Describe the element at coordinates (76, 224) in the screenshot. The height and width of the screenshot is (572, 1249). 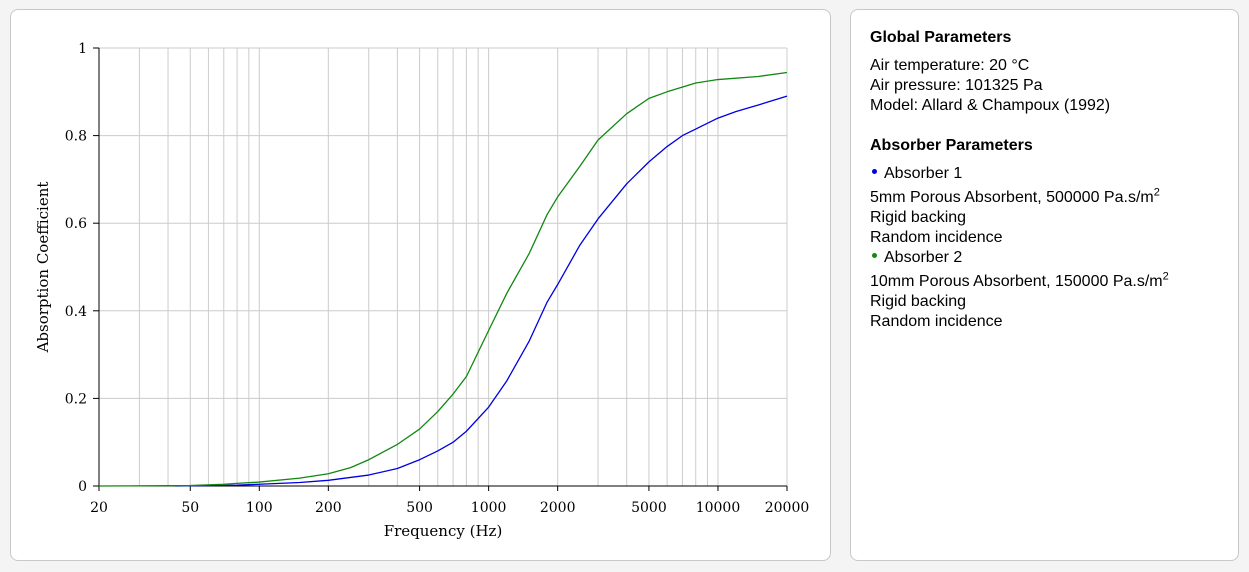
I see `y-tick-label: 0.6` at that location.